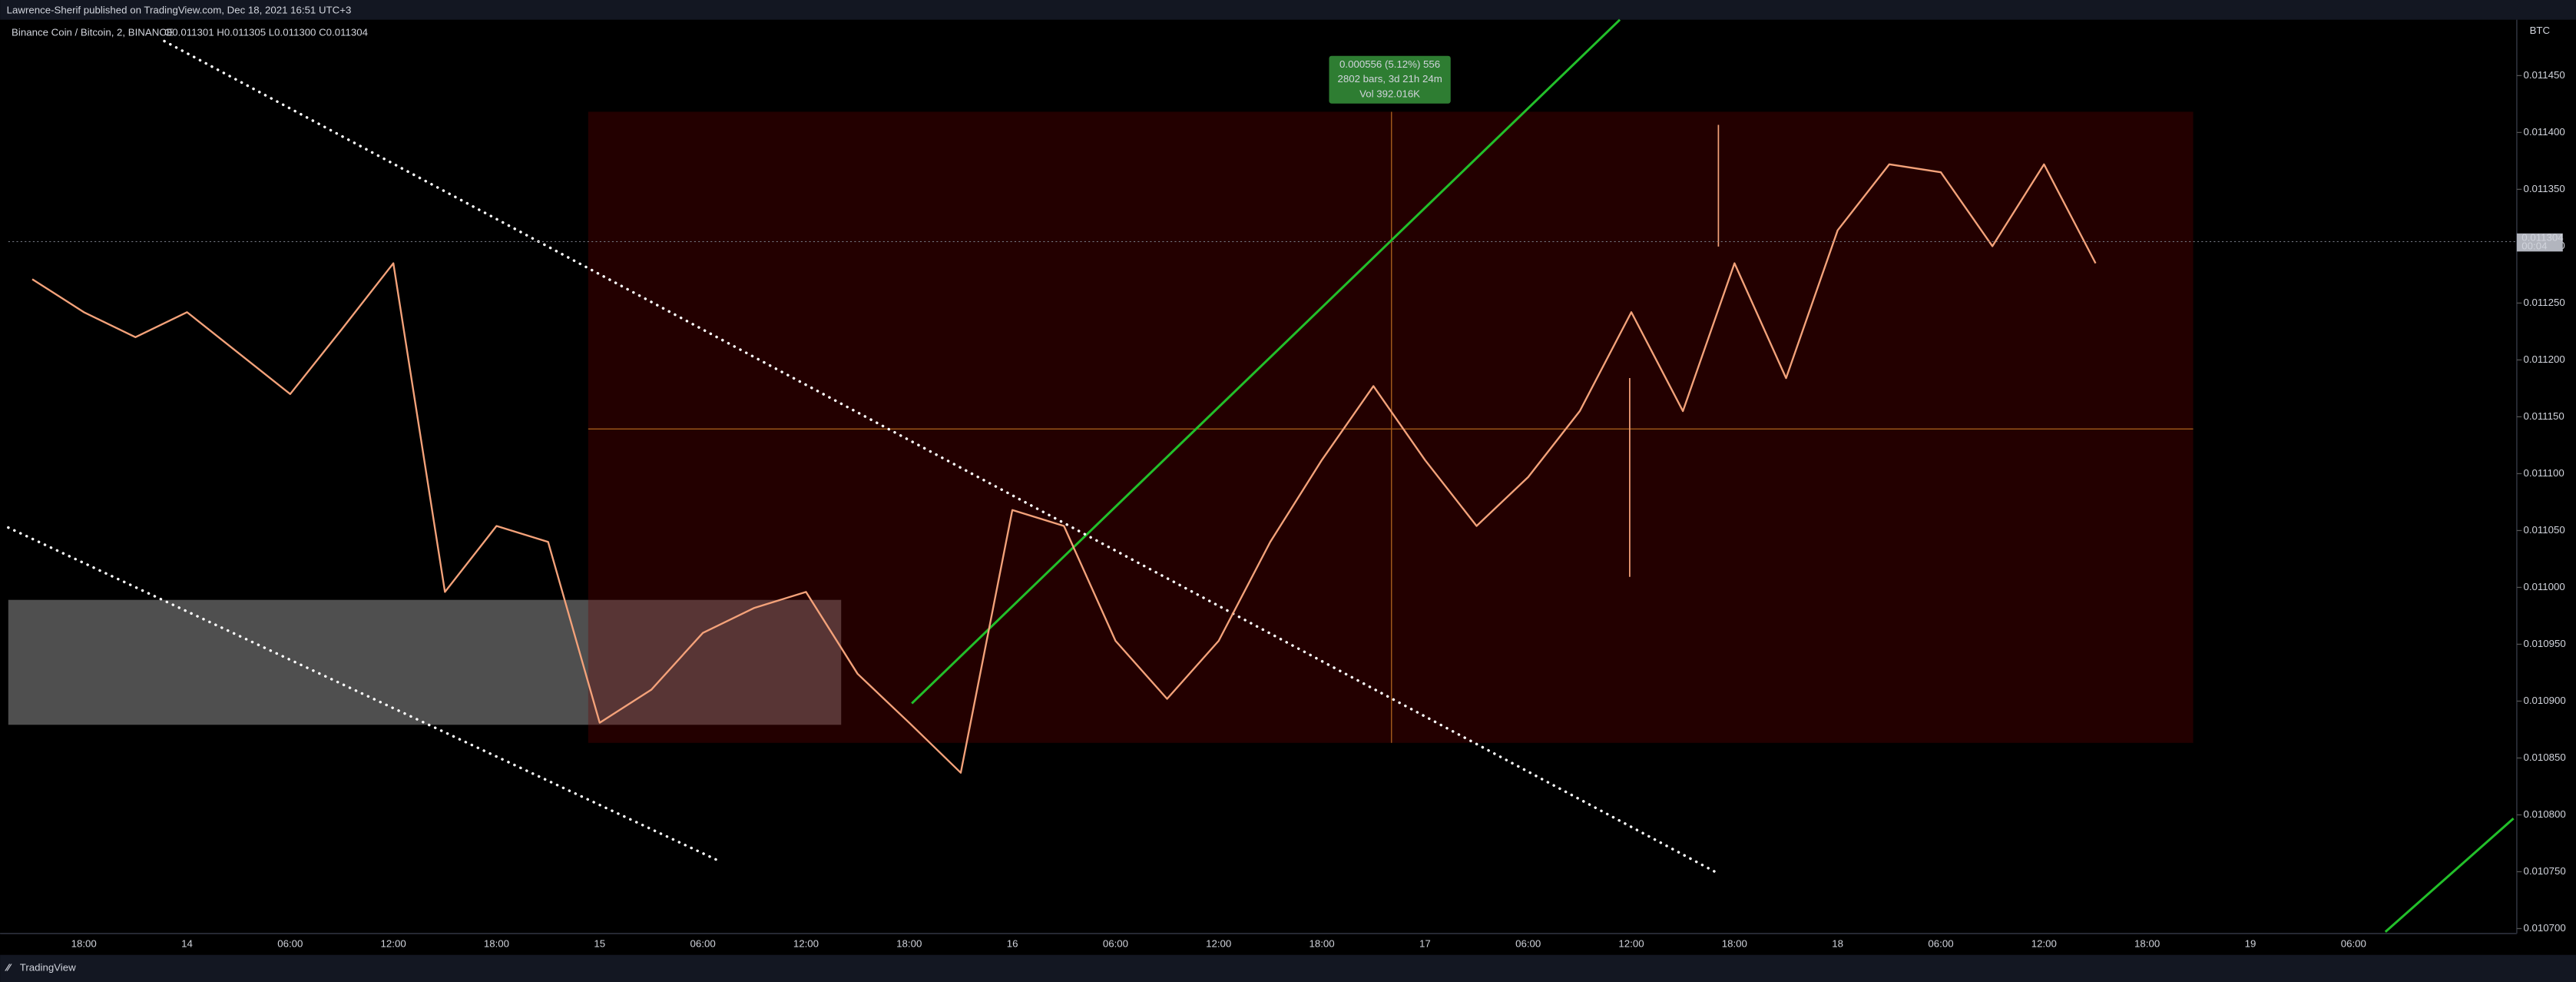 This screenshot has width=2576, height=982. What do you see at coordinates (2449, 875) in the screenshot?
I see `trend-line` at bounding box center [2449, 875].